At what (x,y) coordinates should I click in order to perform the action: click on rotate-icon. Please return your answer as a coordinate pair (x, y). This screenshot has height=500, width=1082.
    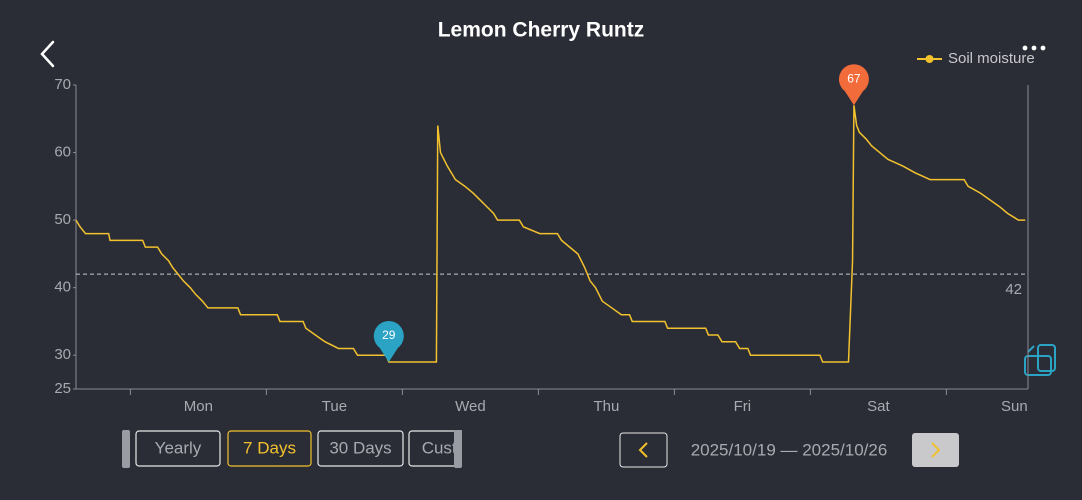
    Looking at the image, I should click on (1040, 360).